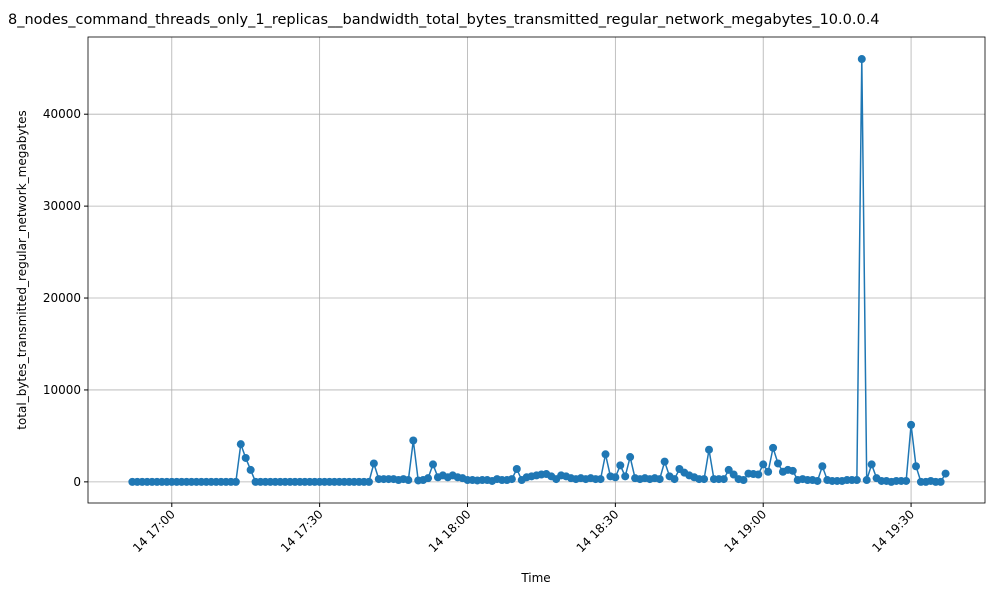 Image resolution: width=1000 pixels, height=600 pixels. What do you see at coordinates (535, 578) in the screenshot?
I see `x-axis-label: Time` at bounding box center [535, 578].